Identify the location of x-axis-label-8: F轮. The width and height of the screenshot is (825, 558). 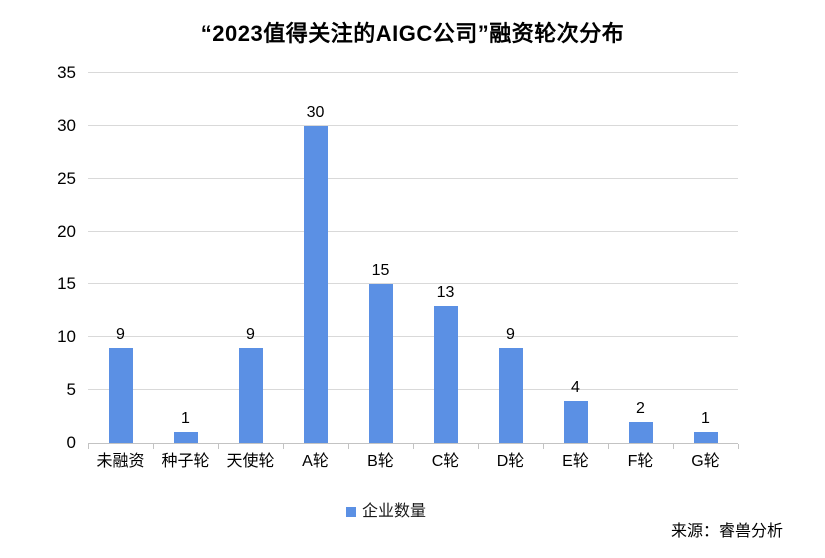
(640, 461).